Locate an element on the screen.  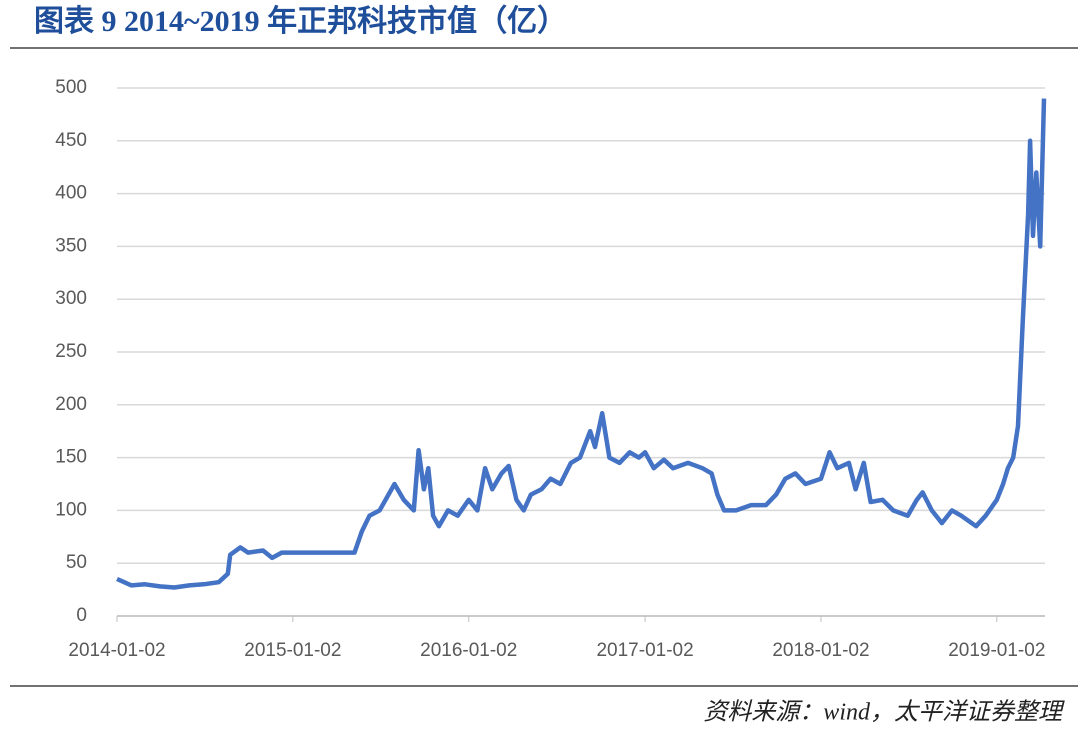
x-tick-label: 2017-01-02 is located at coordinates (644, 650).